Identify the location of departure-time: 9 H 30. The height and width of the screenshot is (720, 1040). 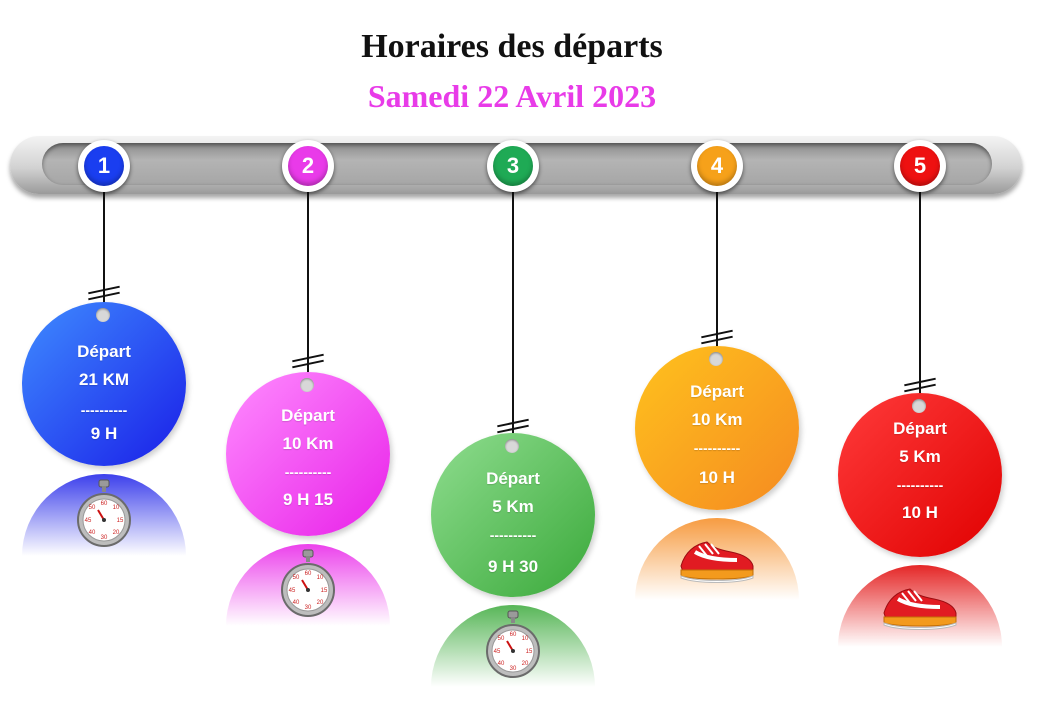
(513, 566).